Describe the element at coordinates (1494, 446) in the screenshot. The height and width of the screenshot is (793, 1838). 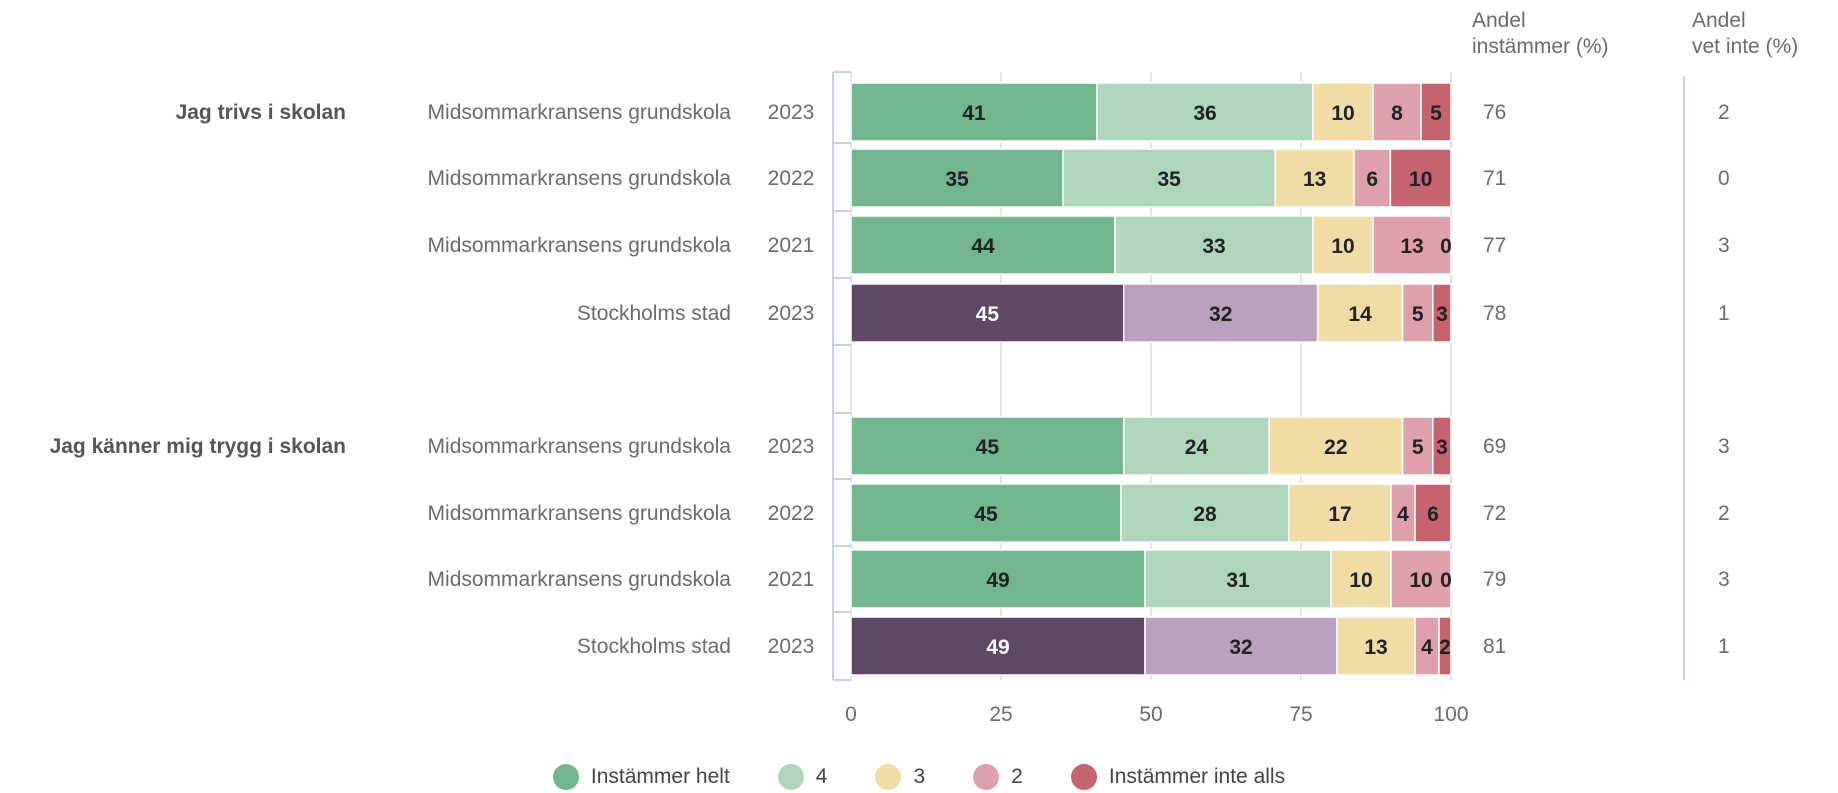
I see `share-agree-value: 69` at that location.